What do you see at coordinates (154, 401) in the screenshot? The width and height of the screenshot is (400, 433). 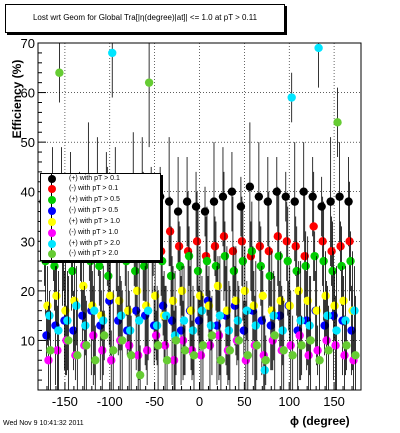 I see `x-tick-label: -50` at bounding box center [154, 401].